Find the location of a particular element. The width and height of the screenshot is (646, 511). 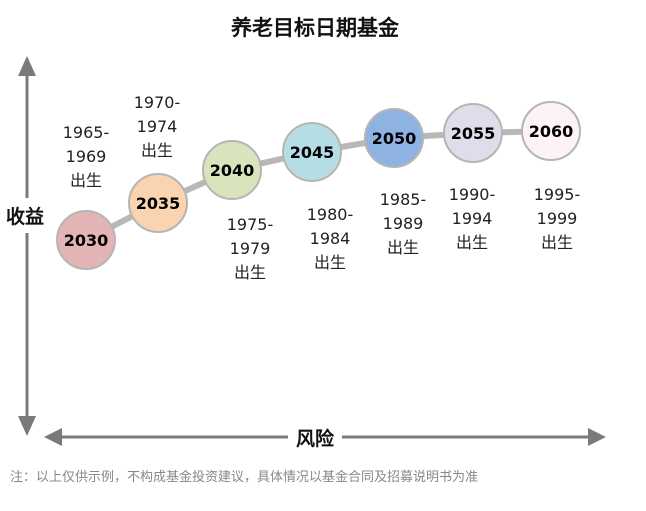

disclaimer-note: 注：以上仅供示例，不构成基金投资建议，具体情况以基金合同及招募说明书为准 is located at coordinates (244, 477).